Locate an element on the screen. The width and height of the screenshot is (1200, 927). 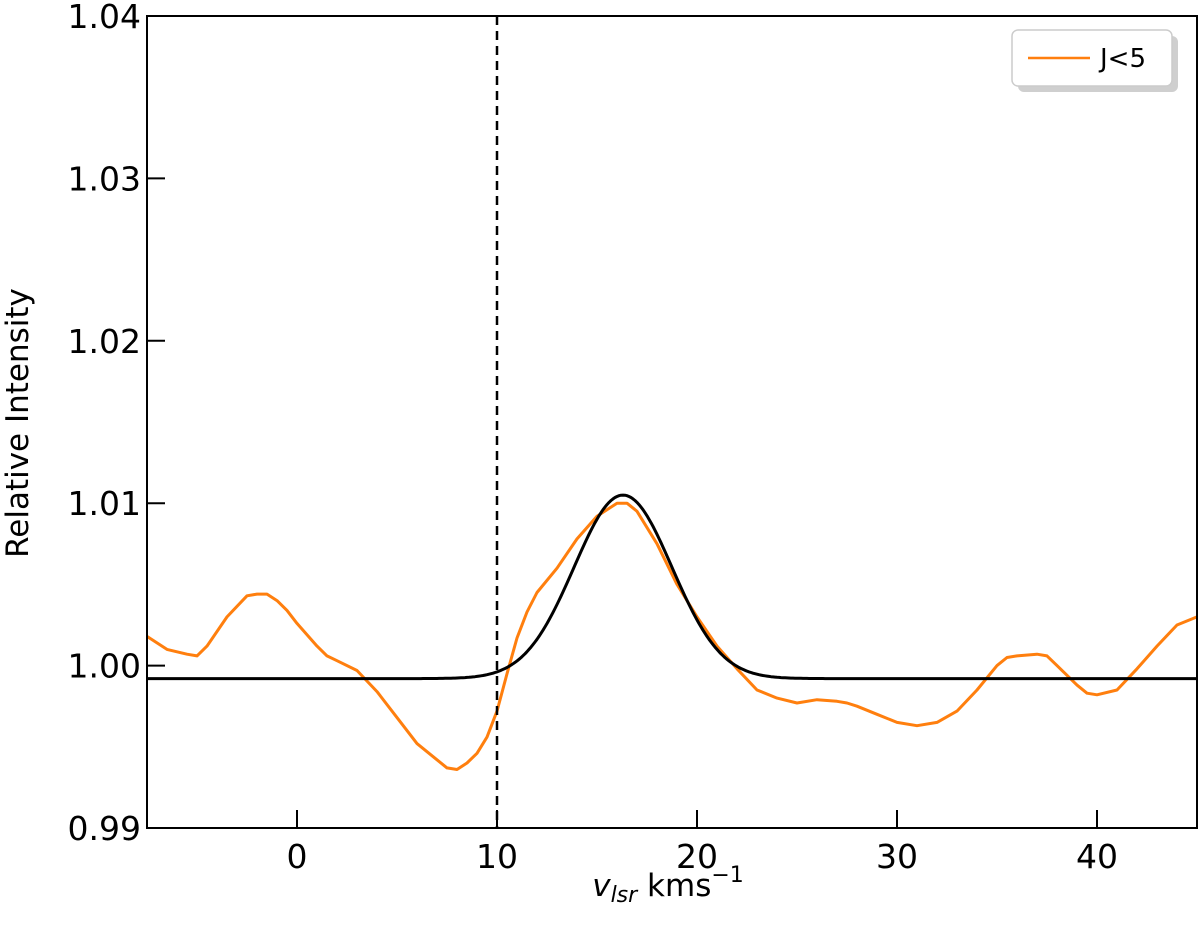
y-axis-label: Relative Intensity is located at coordinates (18, 423).